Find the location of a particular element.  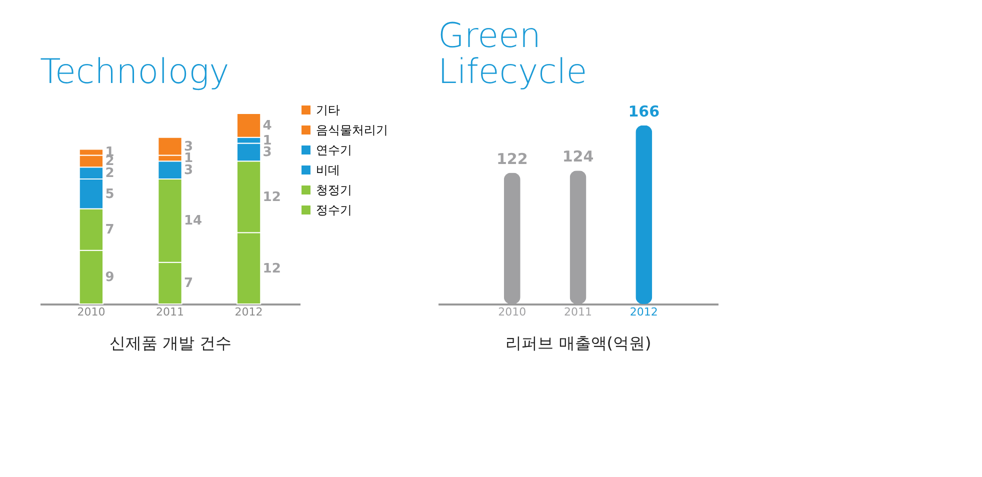

chart-title: Green Lifecycle is located at coordinates (513, 54).